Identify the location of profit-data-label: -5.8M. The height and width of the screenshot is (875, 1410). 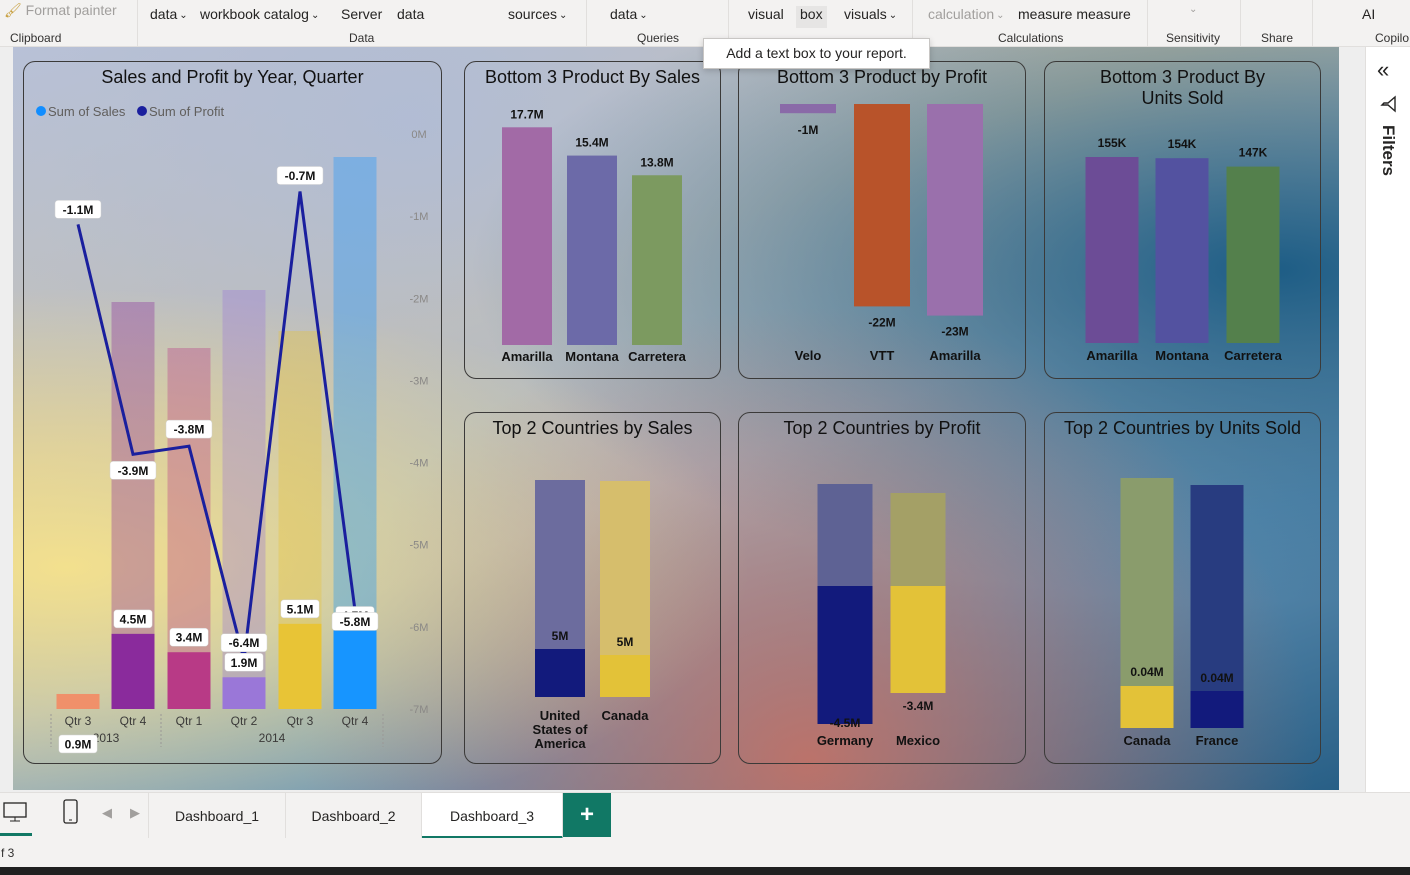
(355, 621).